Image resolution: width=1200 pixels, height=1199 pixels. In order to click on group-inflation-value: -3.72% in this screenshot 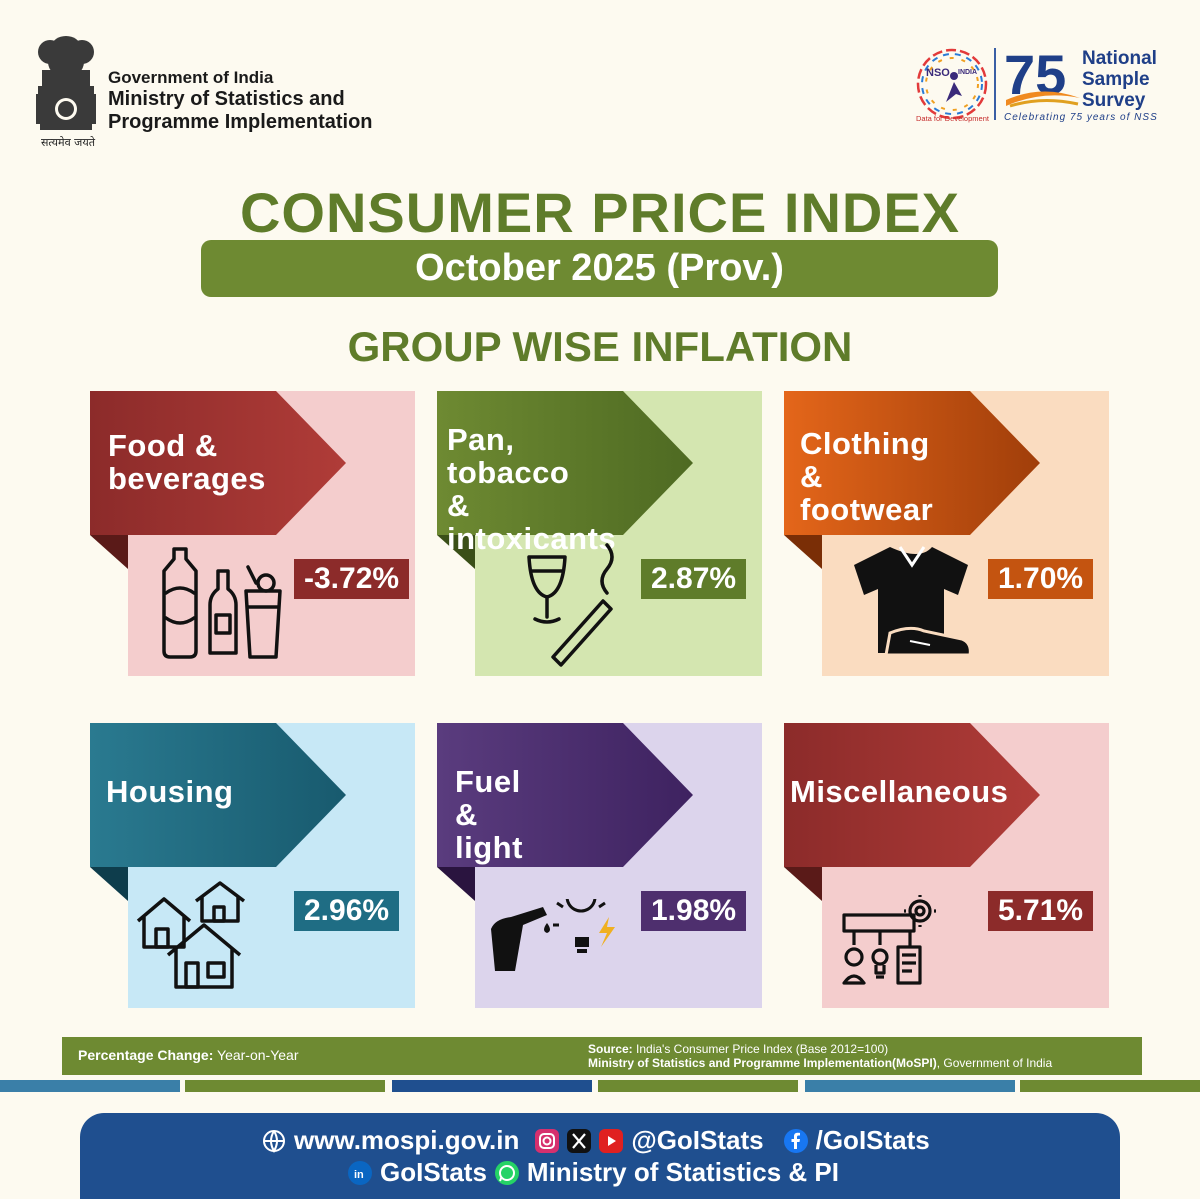, I will do `click(352, 579)`.